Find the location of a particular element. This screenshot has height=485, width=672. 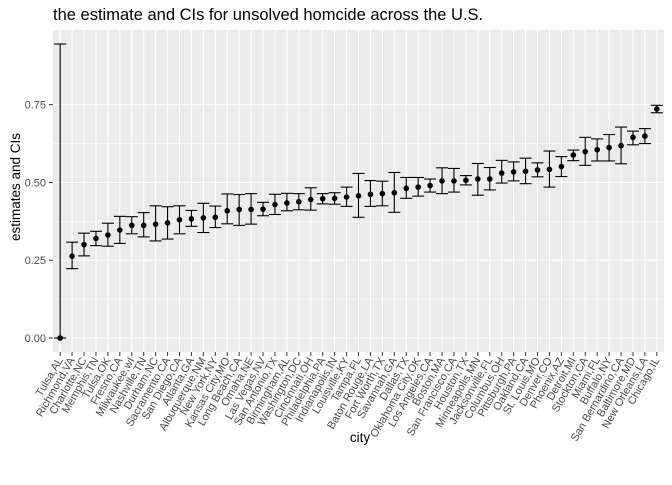

y-tick-label: 0.25 is located at coordinates (35, 261).